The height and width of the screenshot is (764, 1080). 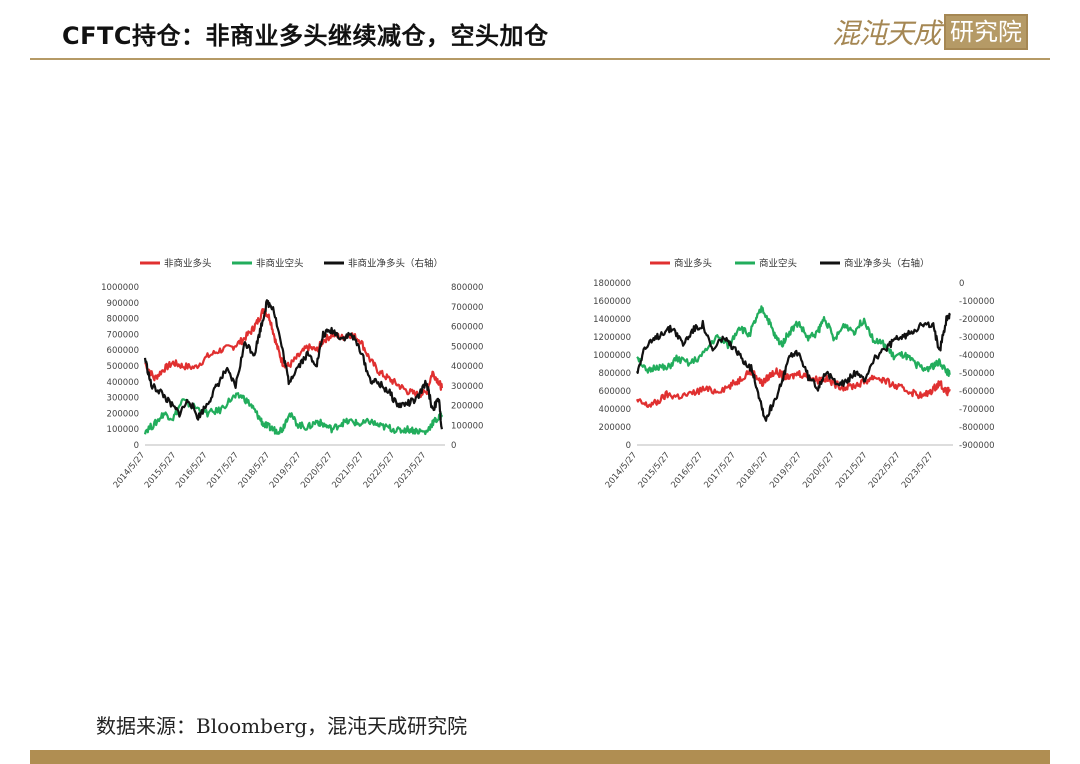 What do you see at coordinates (305, 36) in the screenshot?
I see `page-title: CFTC持仓：非商业多头继续减仓，空头加仓` at bounding box center [305, 36].